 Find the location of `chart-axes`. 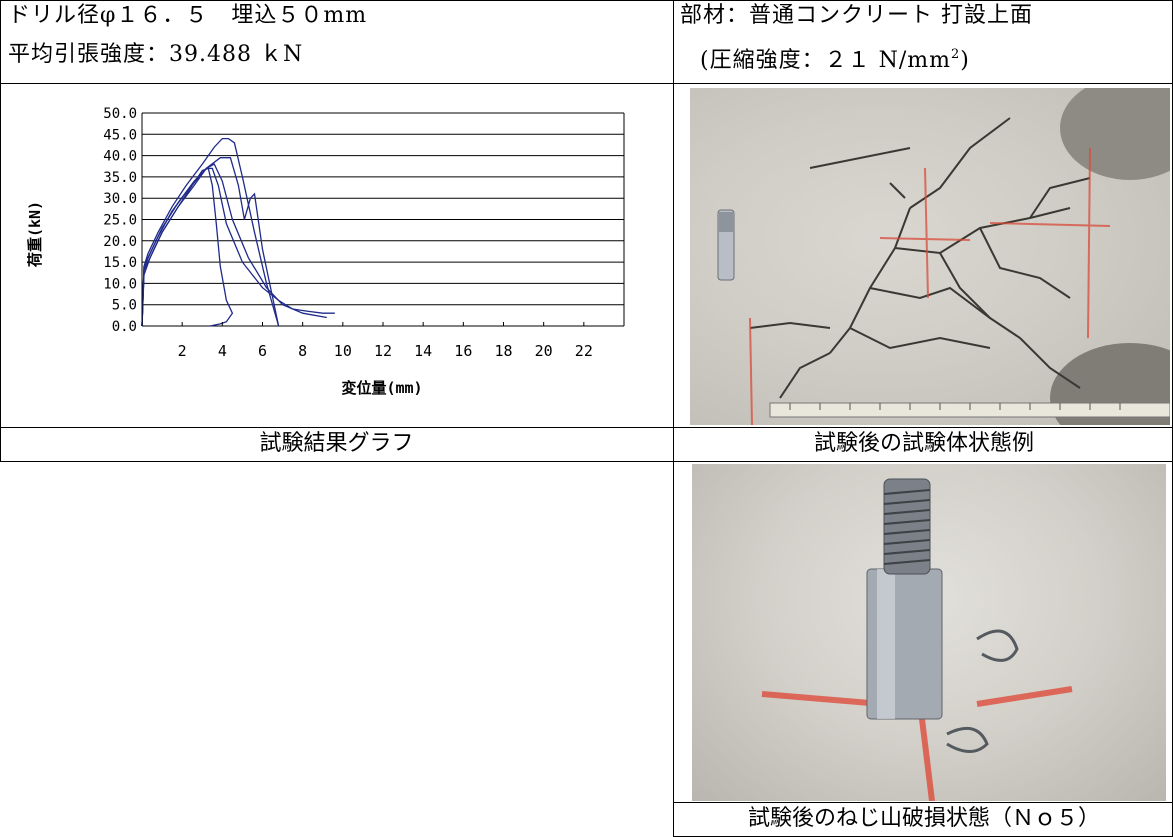

chart-axes is located at coordinates (383, 219).